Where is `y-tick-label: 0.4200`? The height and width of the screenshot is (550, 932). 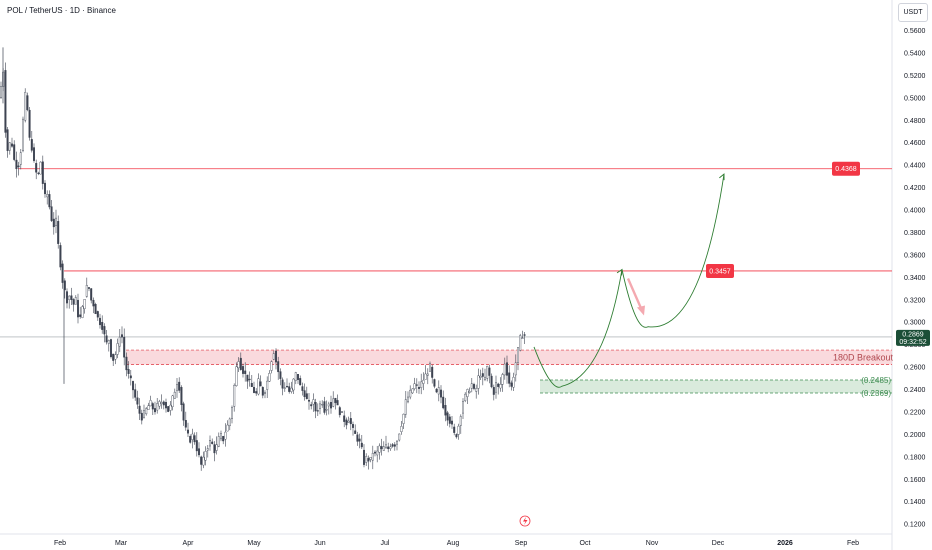 y-tick-label: 0.4200 is located at coordinates (915, 188).